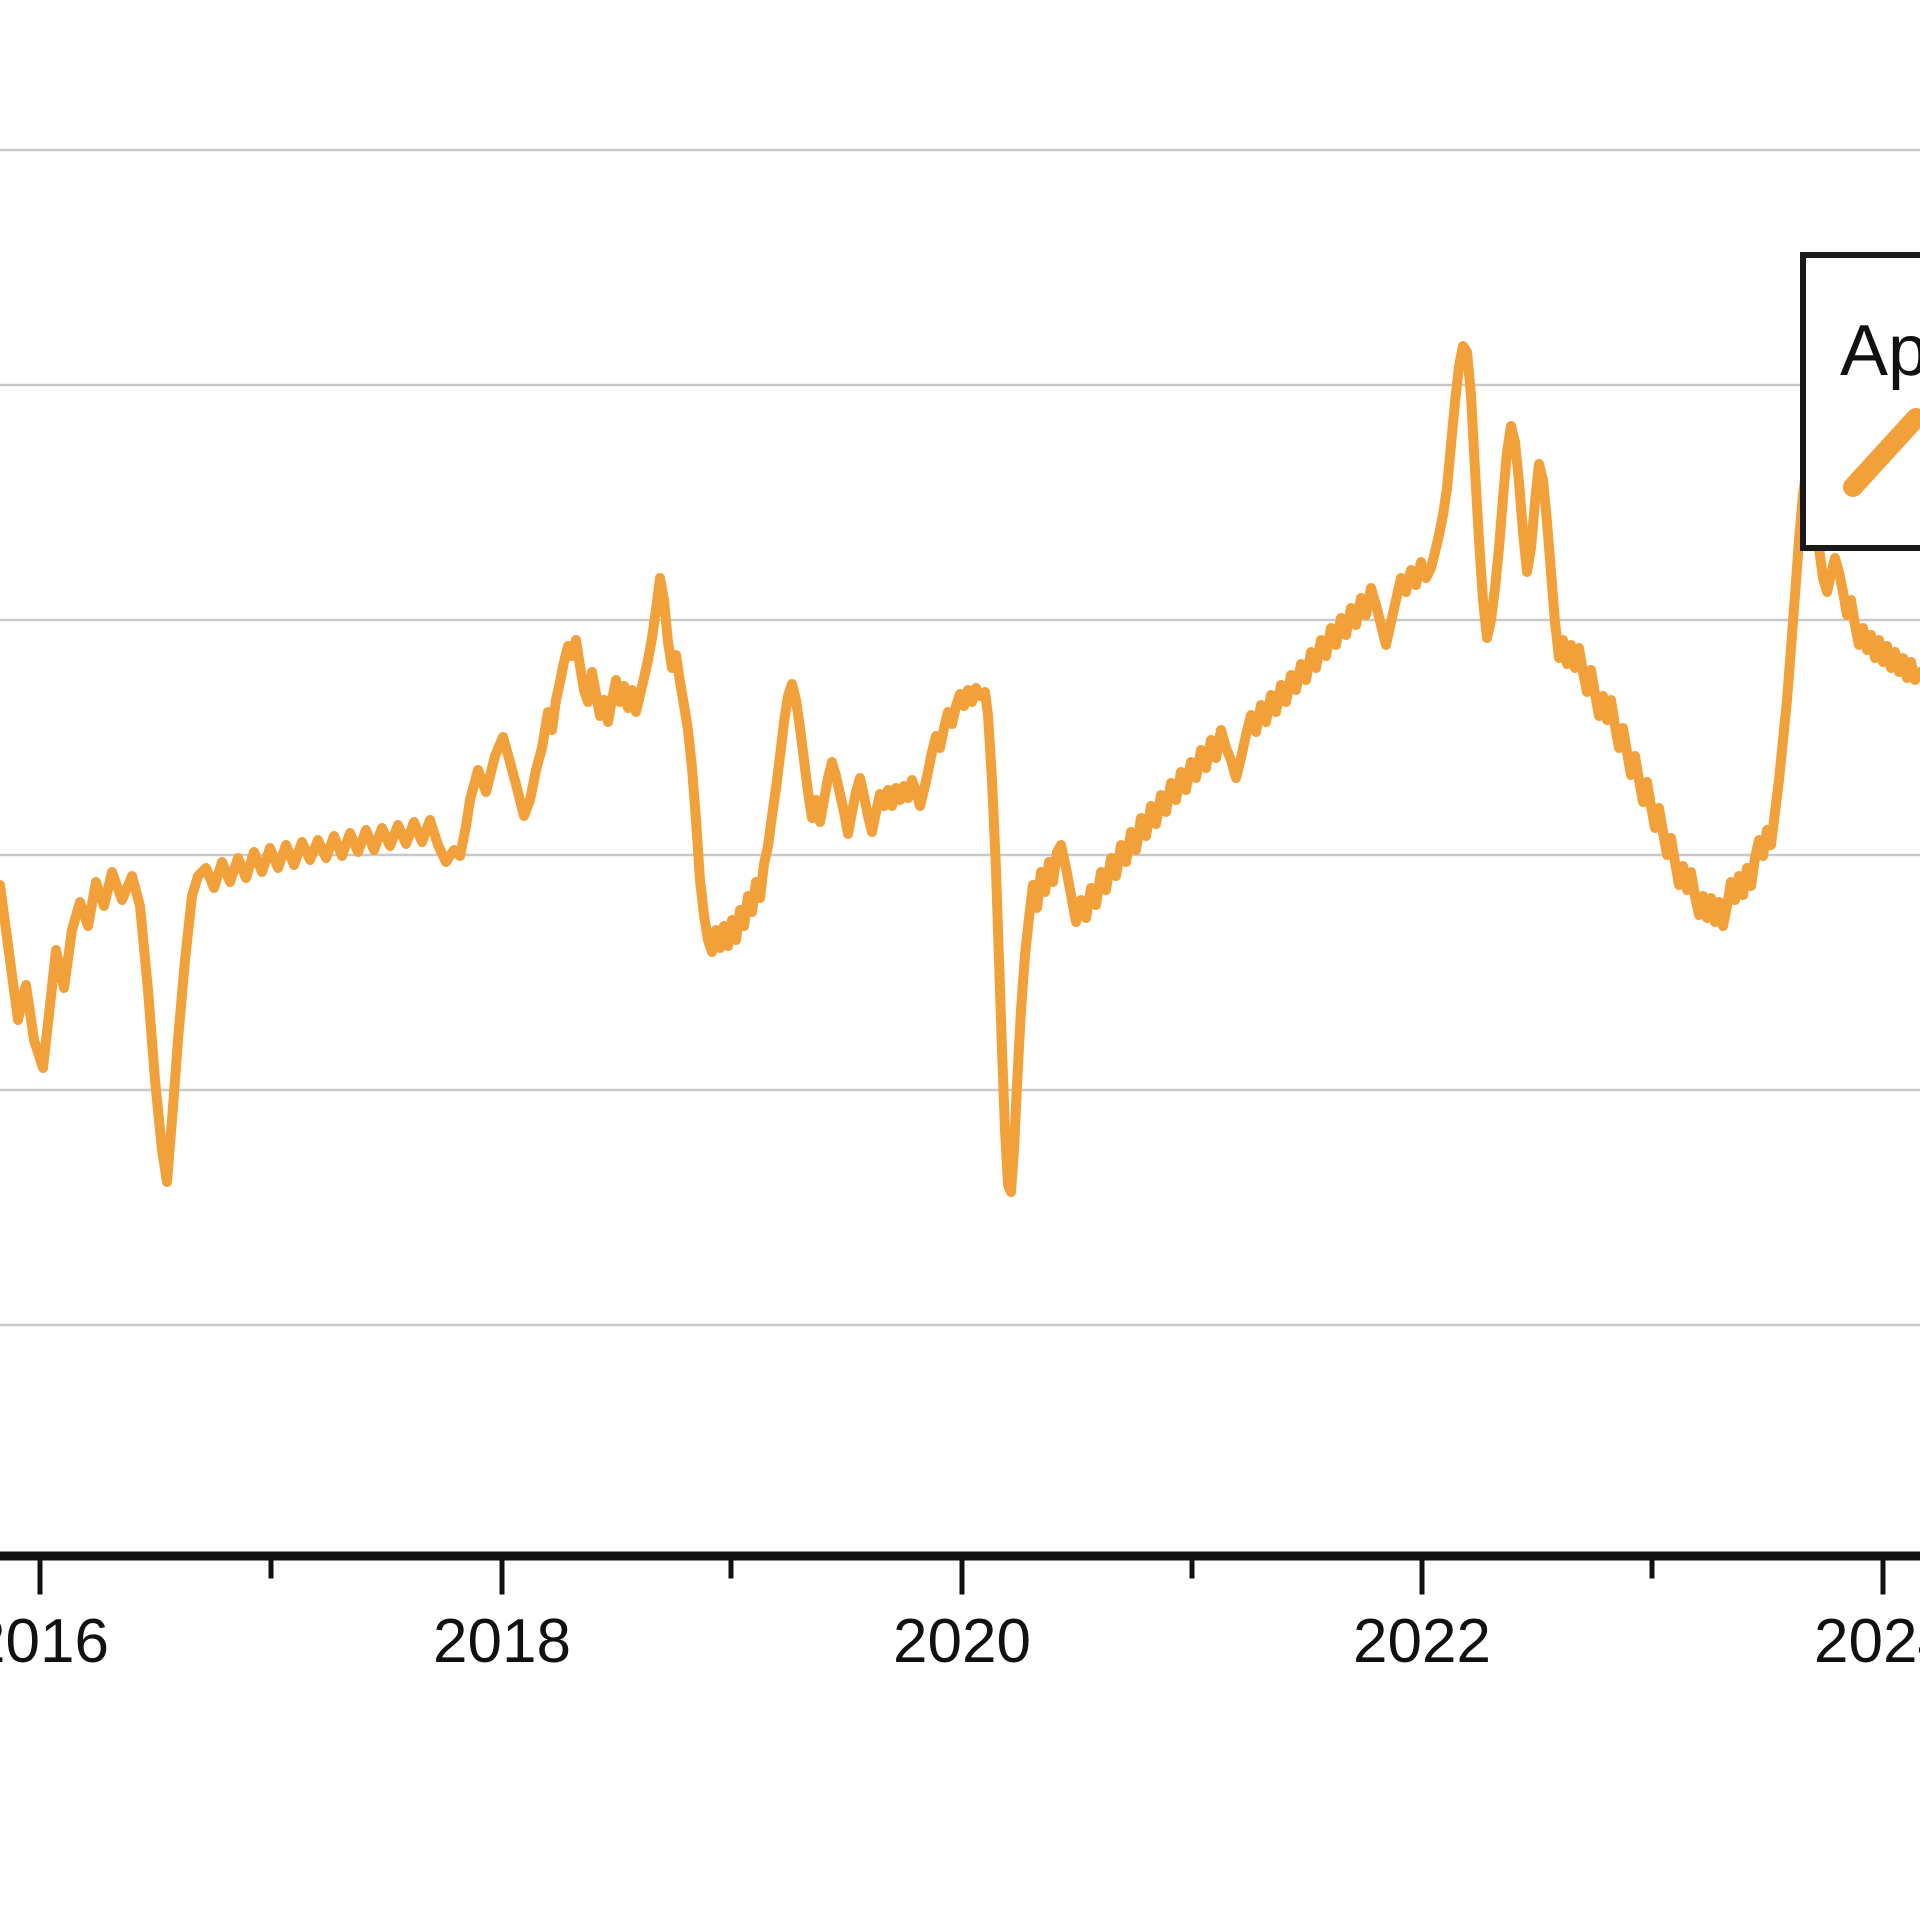  Describe the element at coordinates (962, 1641) in the screenshot. I see `x-axis-tick-label: 2020` at that location.